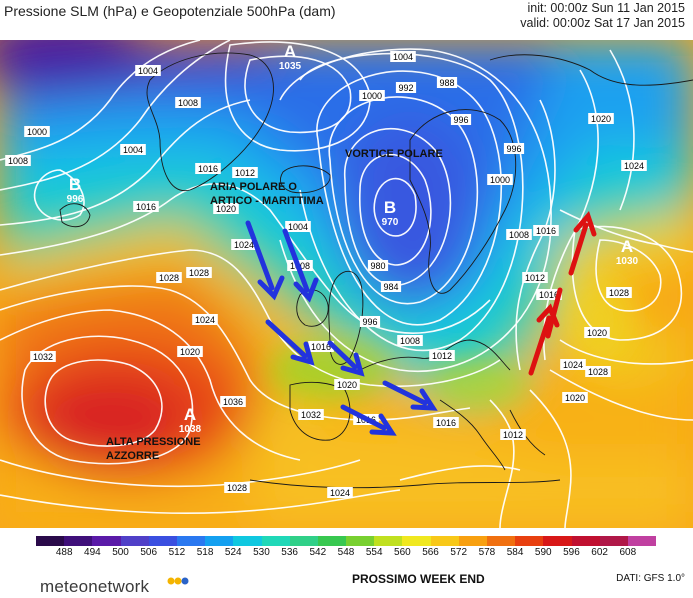 The width and height of the screenshot is (693, 598). I want to click on isobar-label: 1000, so click(500, 179).